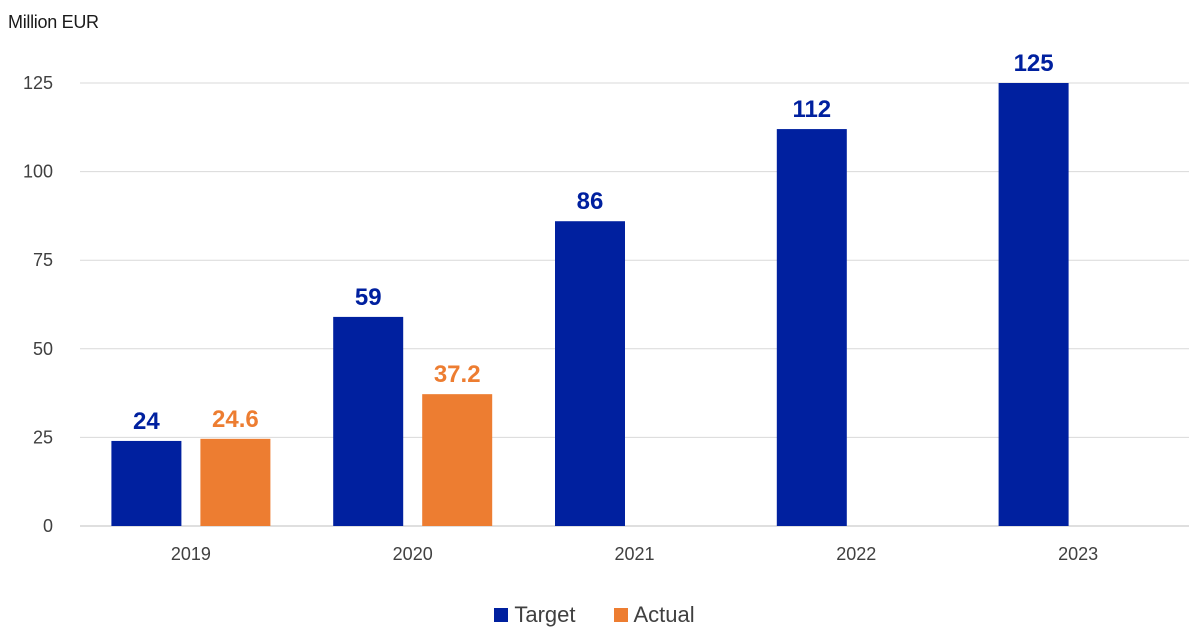 The height and width of the screenshot is (630, 1189). What do you see at coordinates (38, 172) in the screenshot?
I see `y-tick-label: 100` at bounding box center [38, 172].